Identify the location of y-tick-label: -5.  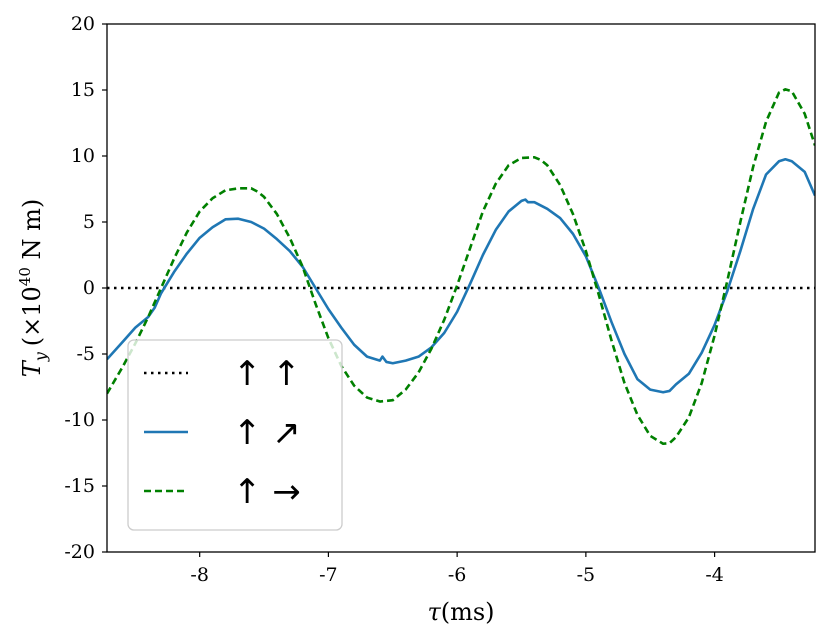
(85, 354).